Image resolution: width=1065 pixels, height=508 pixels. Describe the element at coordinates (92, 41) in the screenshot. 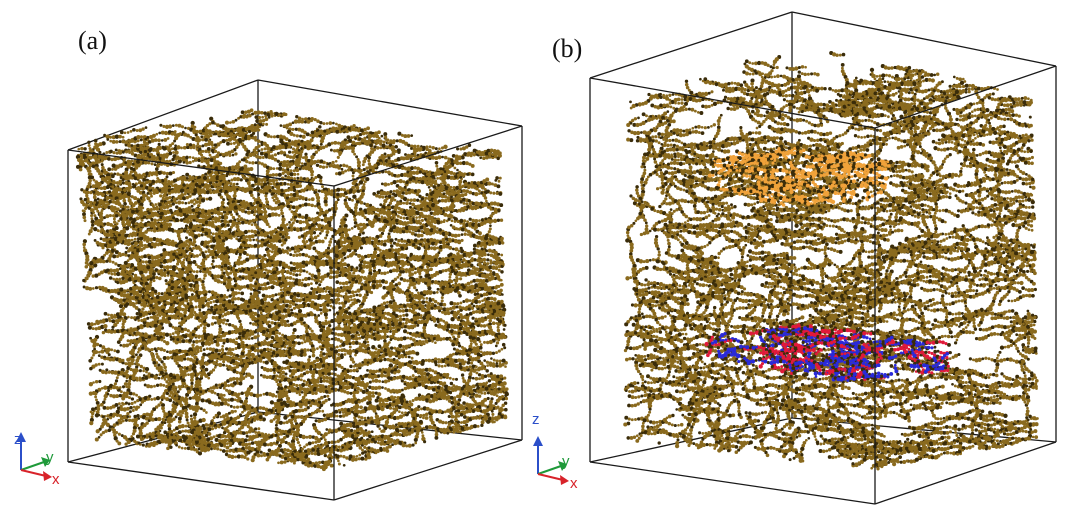

I see `panel-label-a: (a)` at that location.